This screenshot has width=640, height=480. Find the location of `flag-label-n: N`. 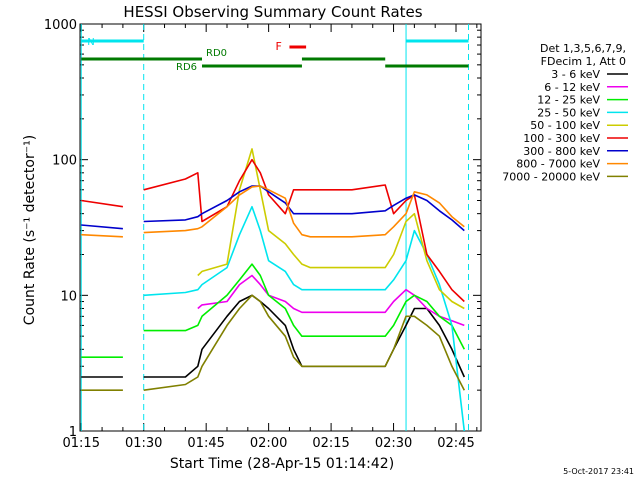

flag-label-n: N is located at coordinates (90, 42).